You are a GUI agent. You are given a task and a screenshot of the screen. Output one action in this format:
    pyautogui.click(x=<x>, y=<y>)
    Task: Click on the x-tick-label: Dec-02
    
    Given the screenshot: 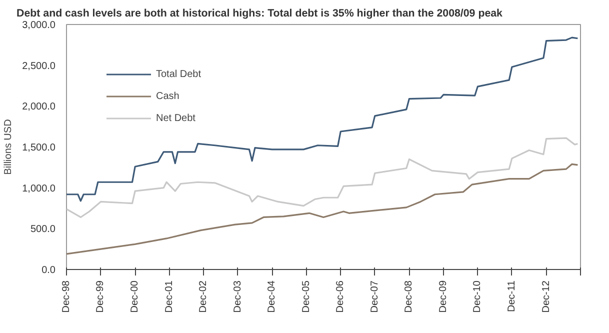 What is the action you would take?
    pyautogui.click(x=204, y=296)
    